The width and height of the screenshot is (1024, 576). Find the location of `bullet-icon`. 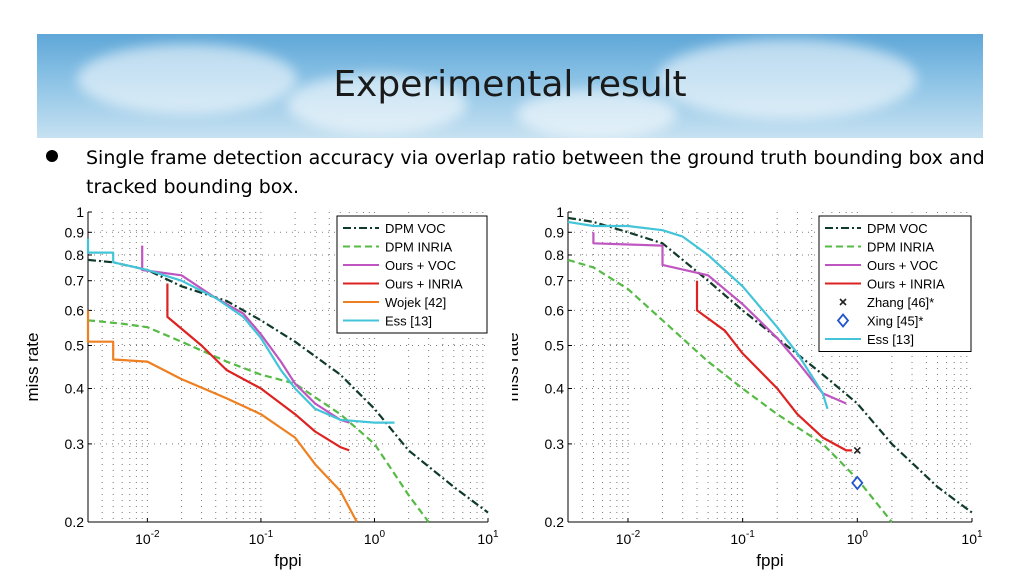

bullet-icon is located at coordinates (52, 156).